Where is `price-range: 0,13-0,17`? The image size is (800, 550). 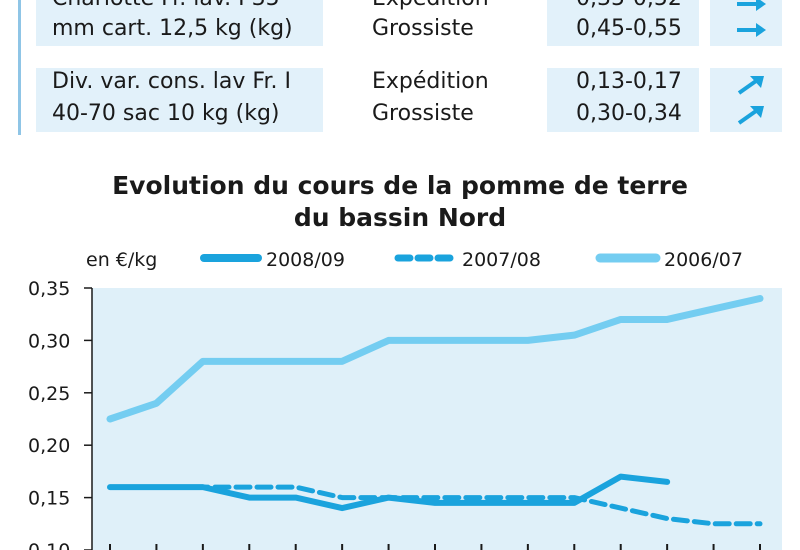 price-range: 0,13-0,17 is located at coordinates (629, 81).